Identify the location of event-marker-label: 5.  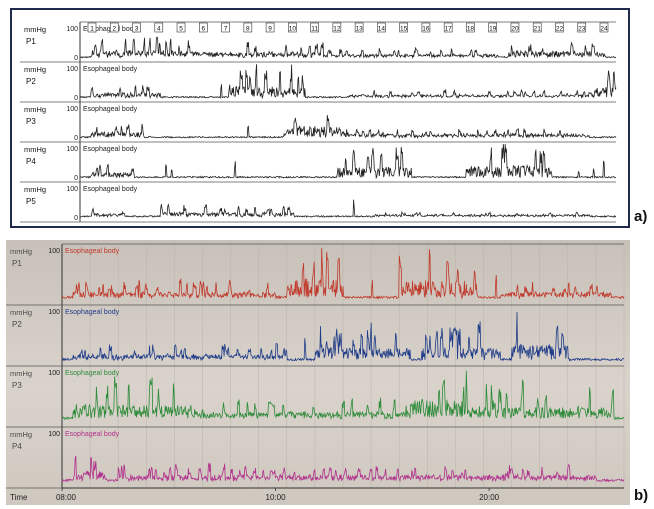
(181, 29).